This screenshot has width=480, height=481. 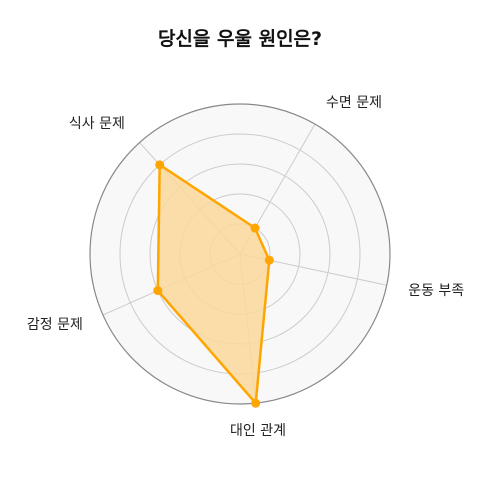 I want to click on series-area, so click(x=213, y=284).